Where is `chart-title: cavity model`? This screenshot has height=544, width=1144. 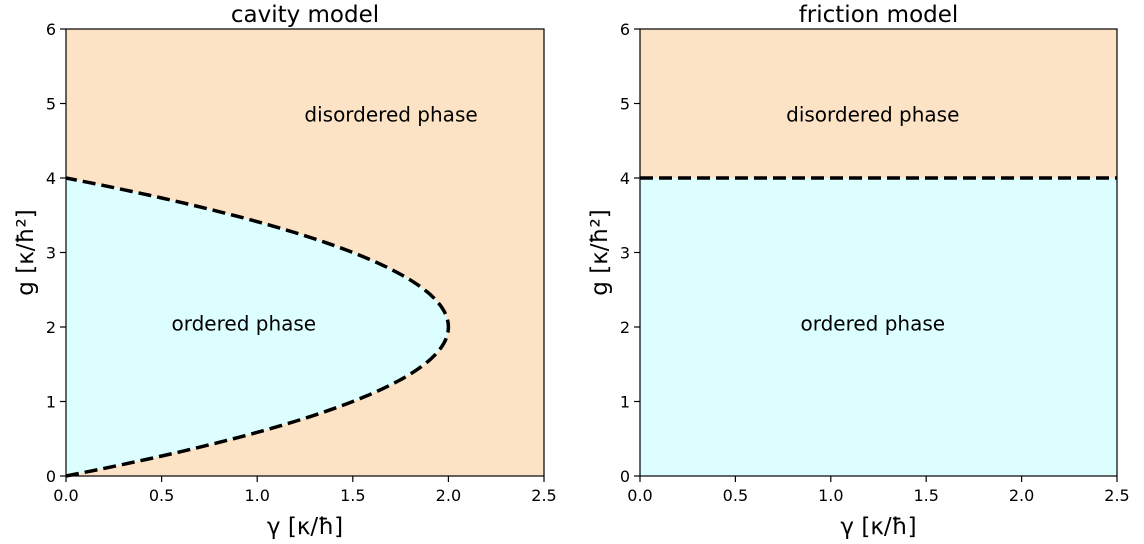 chart-title: cavity model is located at coordinates (305, 15).